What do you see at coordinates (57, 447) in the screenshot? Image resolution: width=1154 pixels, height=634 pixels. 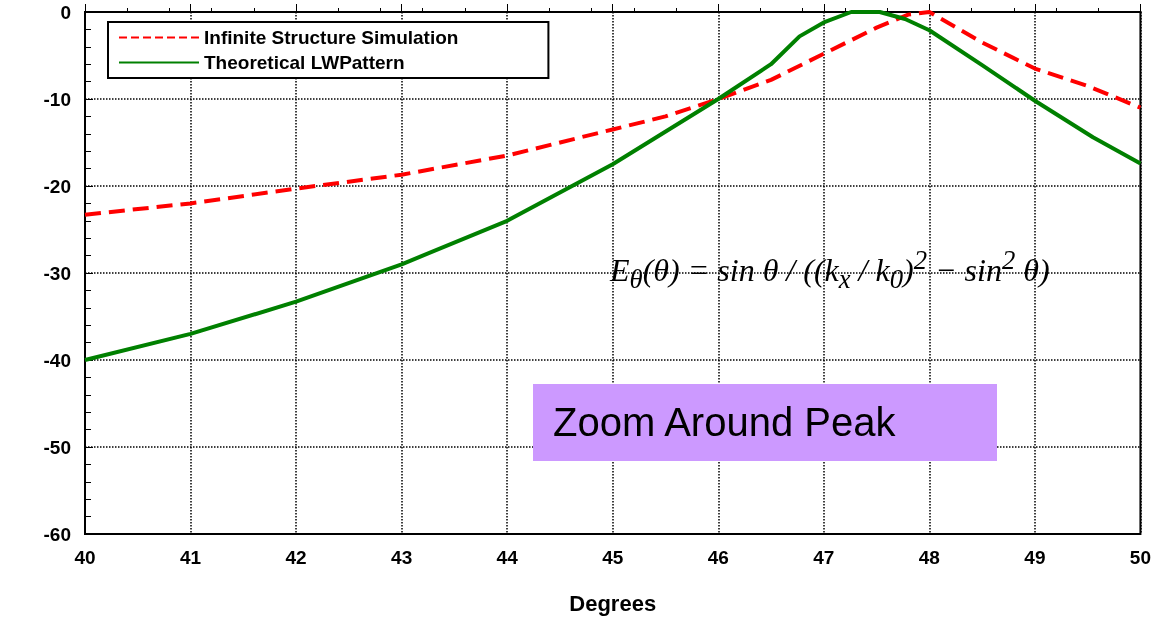 I see `y-tick-label: -50` at bounding box center [57, 447].